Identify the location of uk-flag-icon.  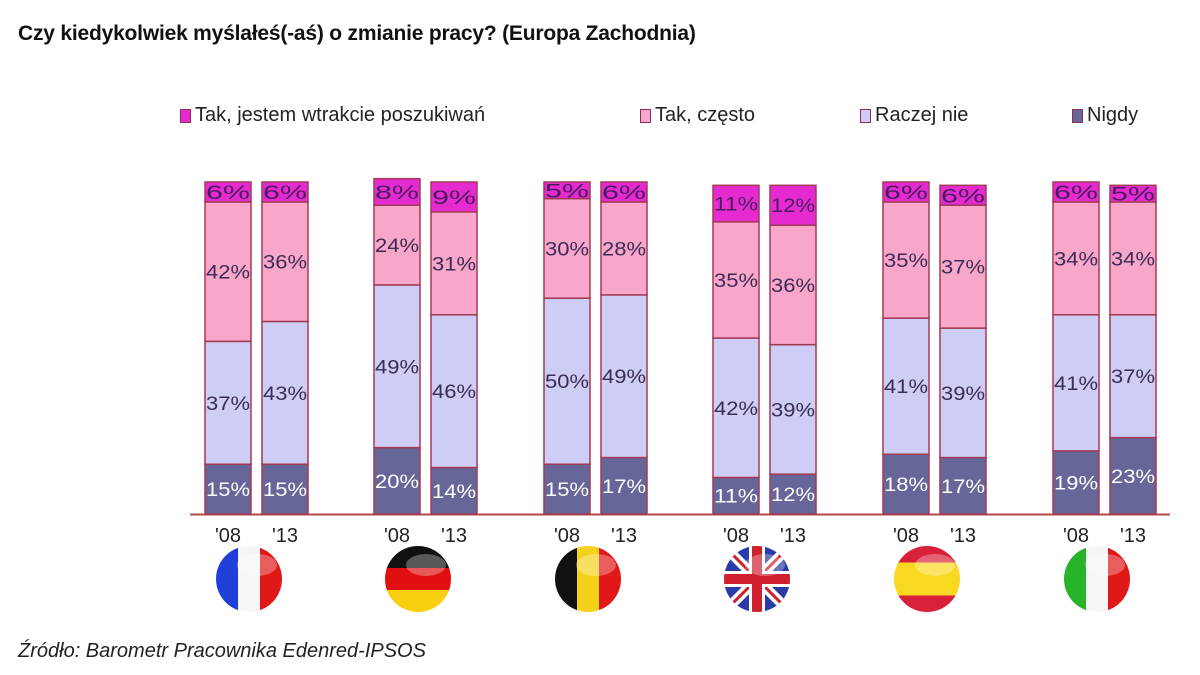
(757, 579).